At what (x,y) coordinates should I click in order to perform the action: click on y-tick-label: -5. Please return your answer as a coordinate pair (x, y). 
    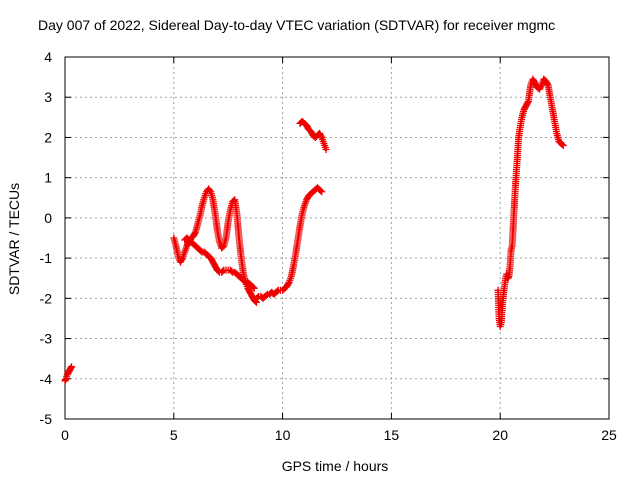
    Looking at the image, I should click on (46, 419).